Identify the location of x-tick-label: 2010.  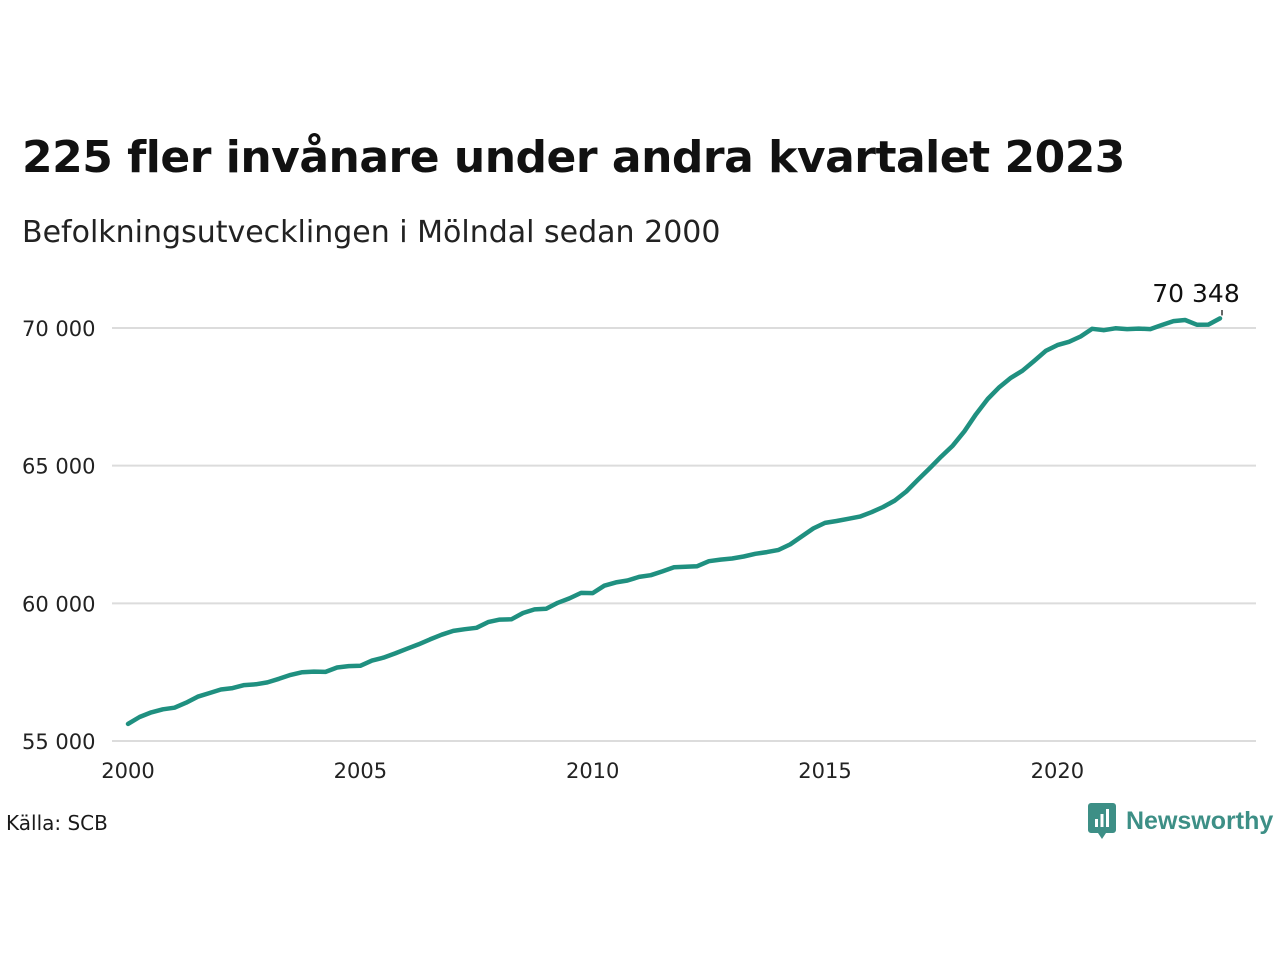
(592, 771).